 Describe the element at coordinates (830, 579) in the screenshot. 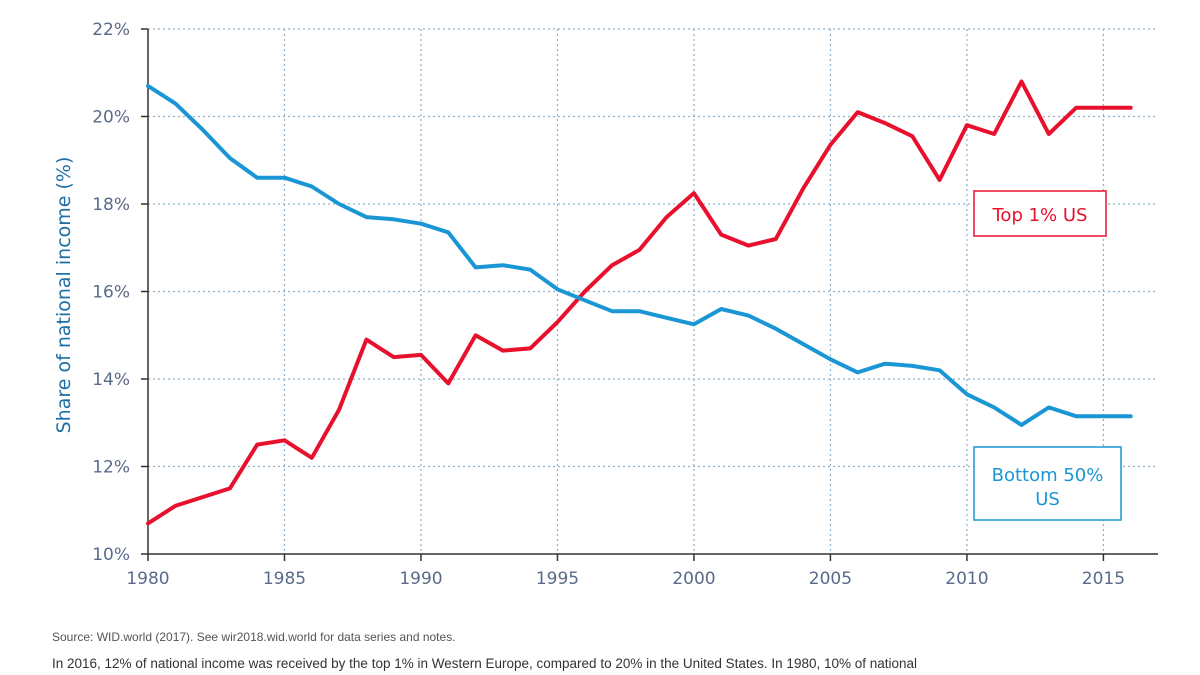

I see `x-tick-label: 2005` at that location.